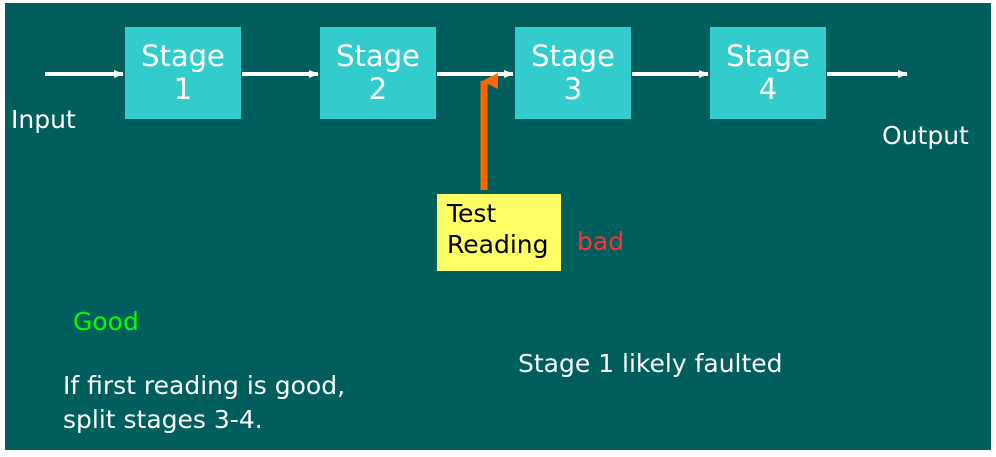  I want to click on bad-label: bad, so click(601, 241).